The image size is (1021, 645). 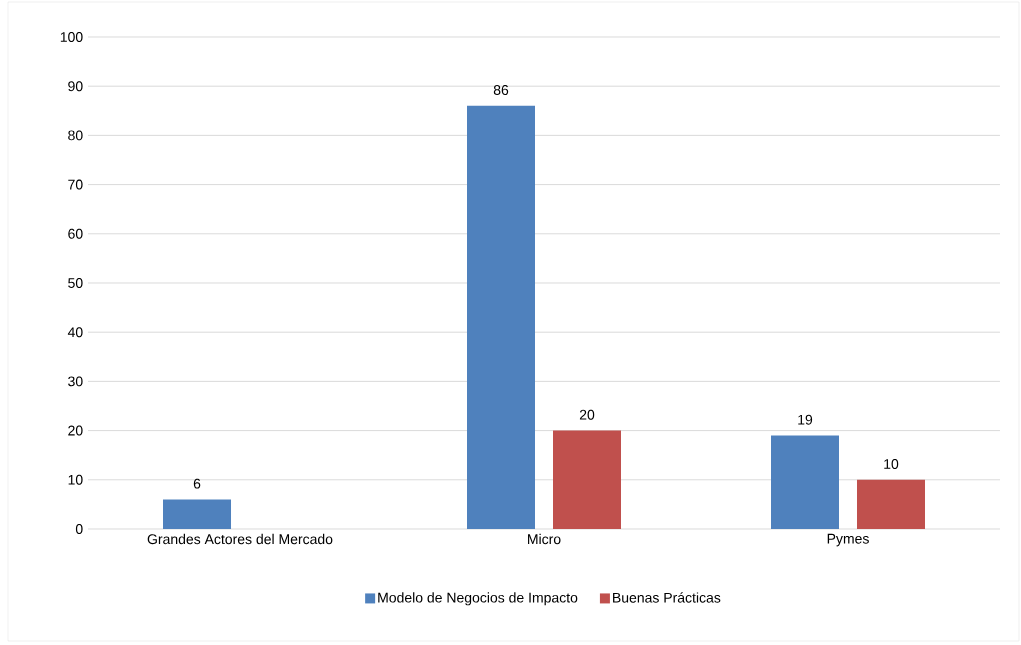 I want to click on y-tick-label: 0, so click(x=79, y=529).